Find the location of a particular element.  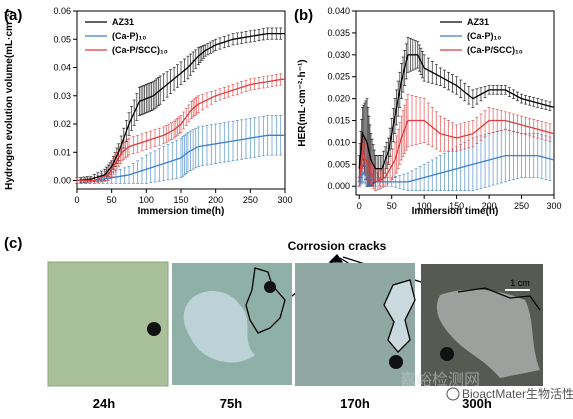

panel-b-letter: (b) is located at coordinates (303, 15).